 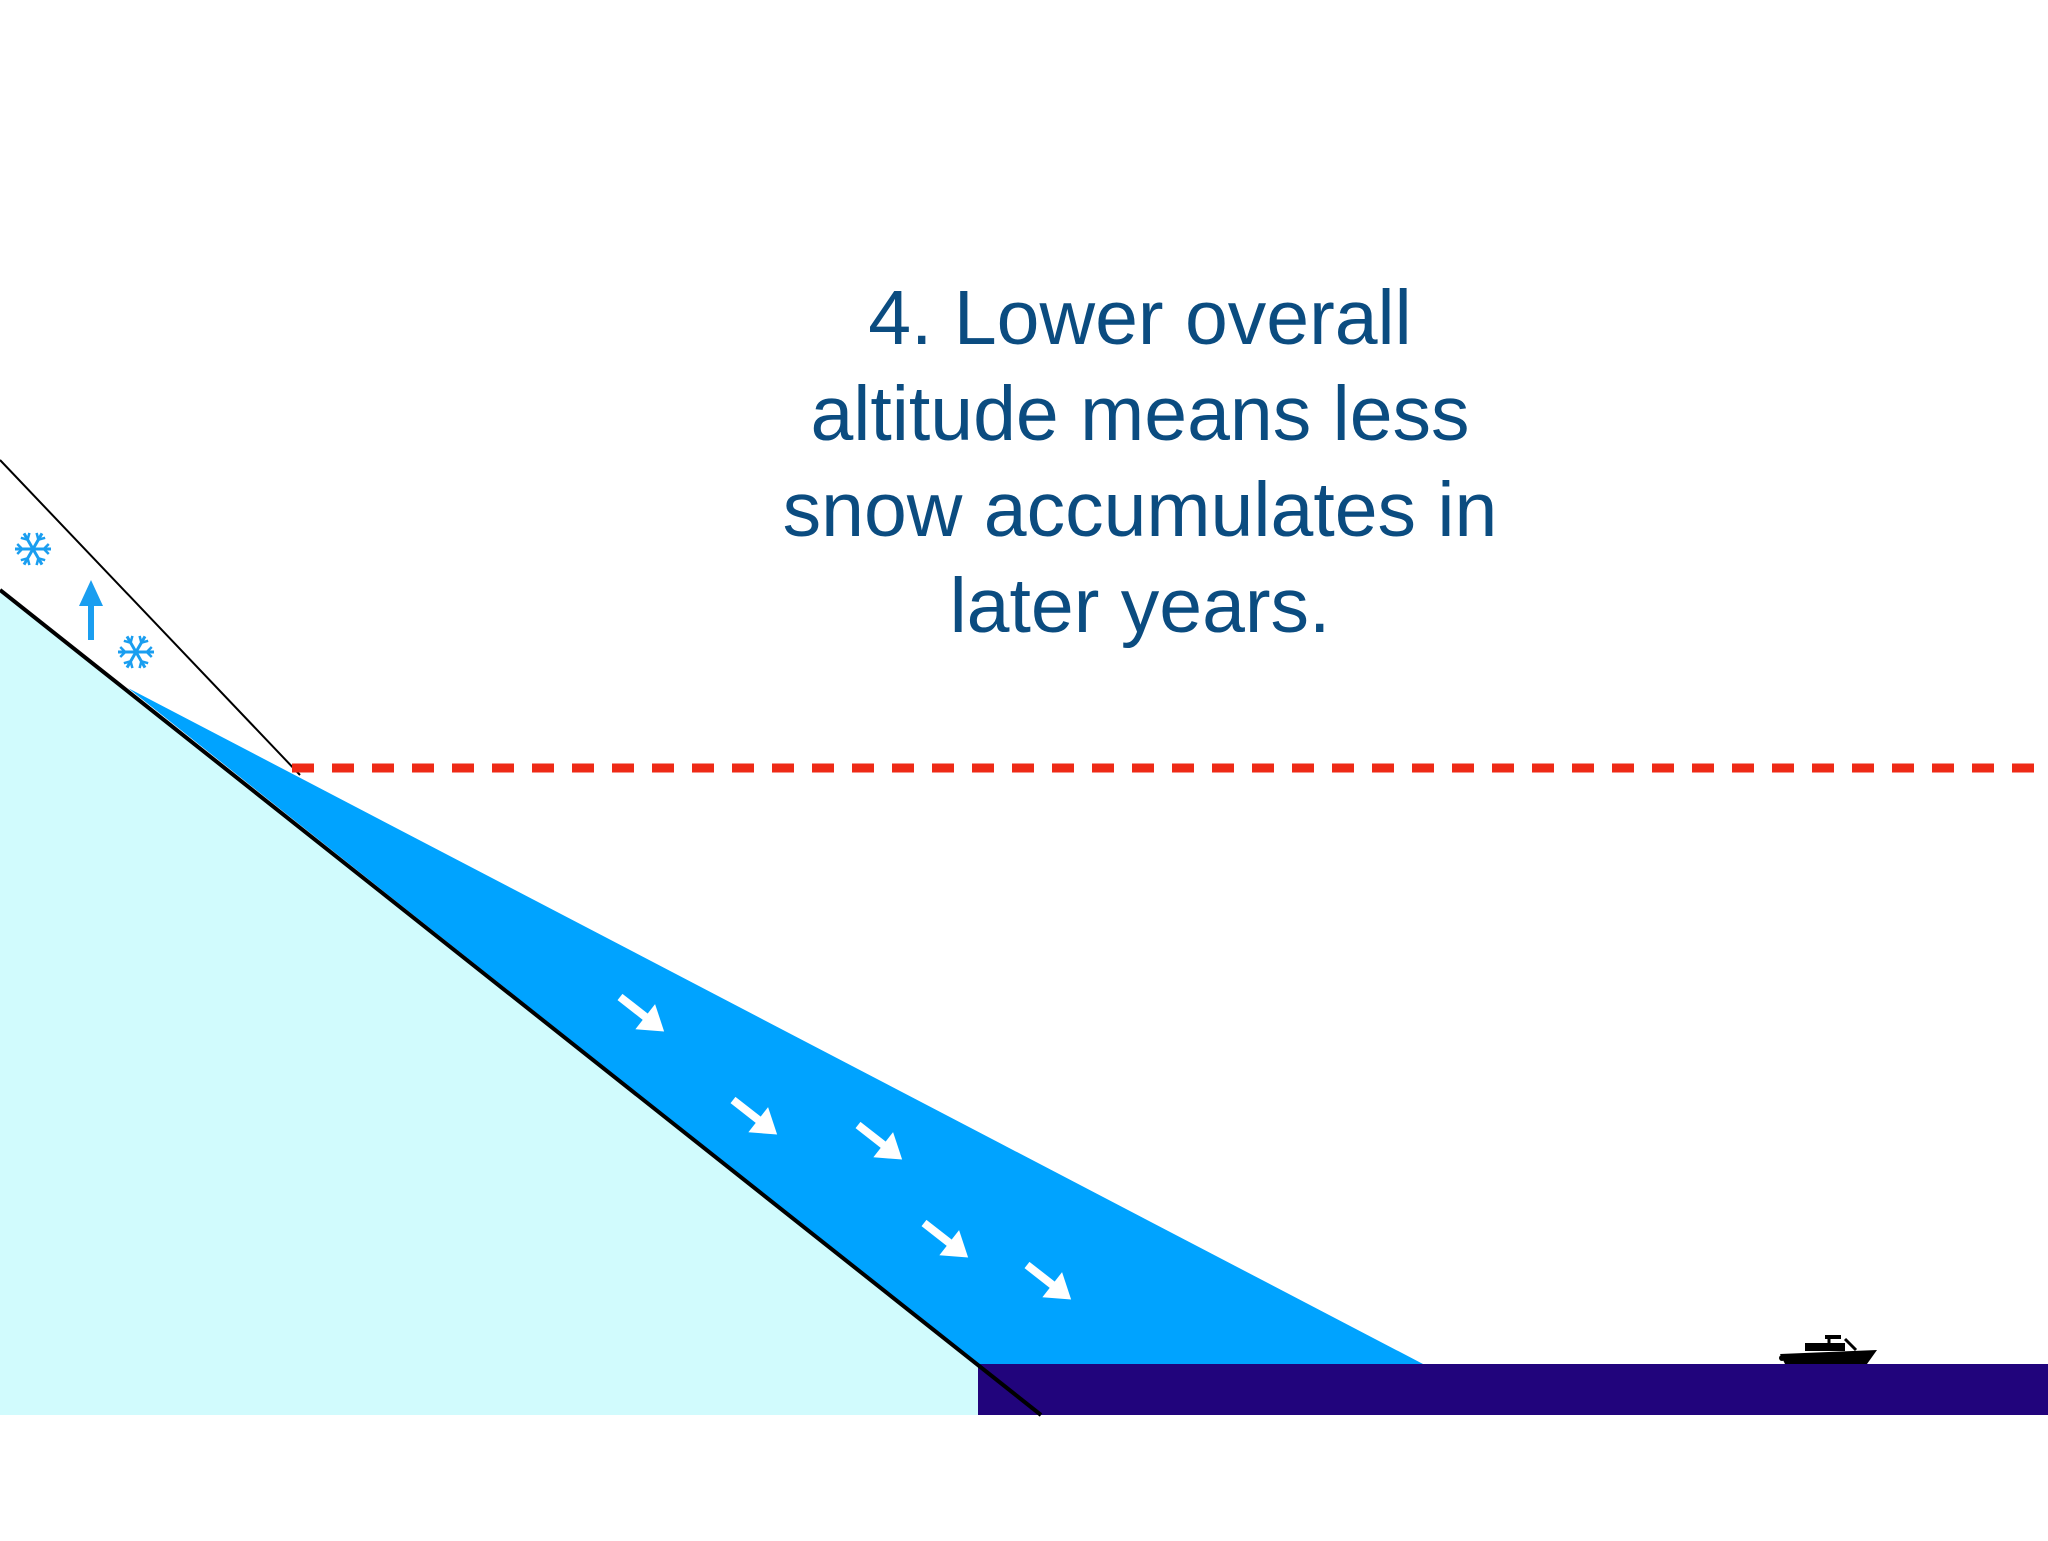 I want to click on ice-flow-arrows, so click(x=844, y=1146).